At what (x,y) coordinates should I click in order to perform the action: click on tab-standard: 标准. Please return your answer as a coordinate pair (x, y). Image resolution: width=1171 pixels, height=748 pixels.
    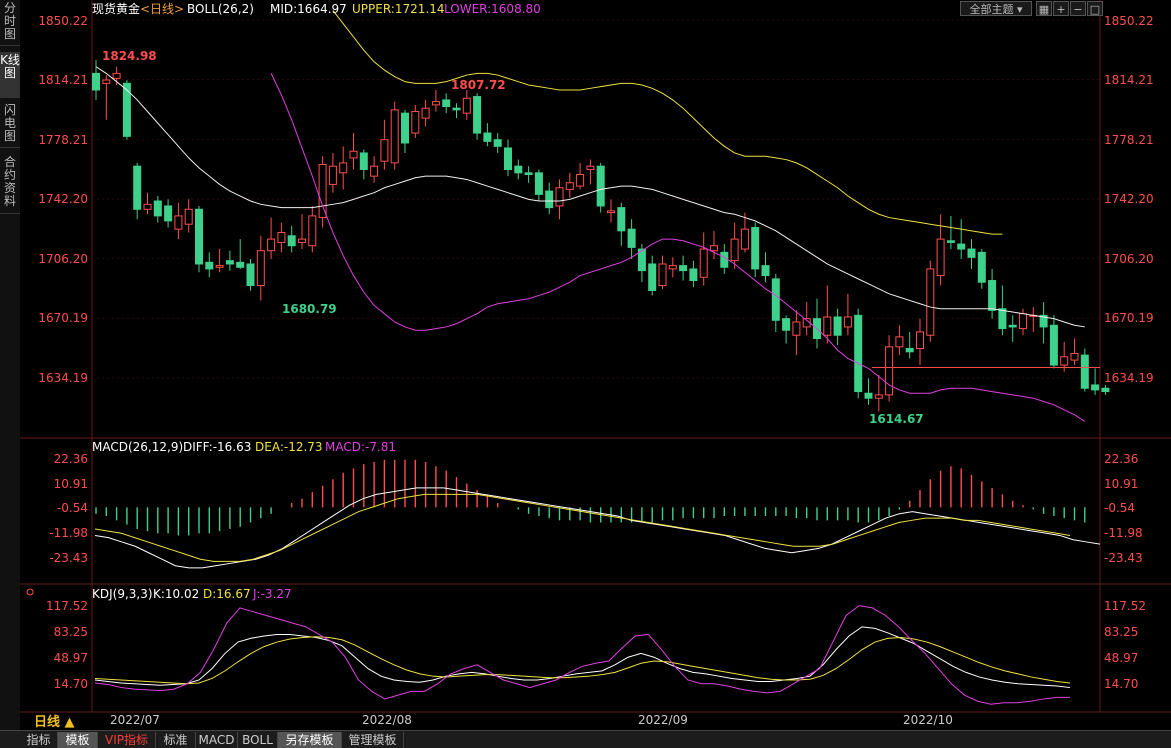
    Looking at the image, I should click on (176, 740).